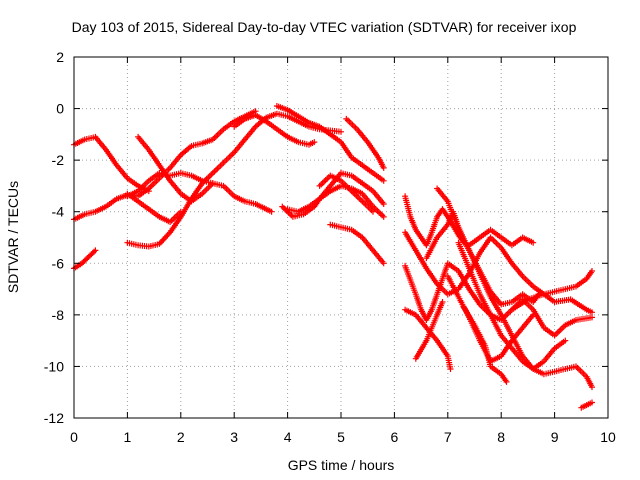  I want to click on y-tick-label: -8, so click(58, 315).